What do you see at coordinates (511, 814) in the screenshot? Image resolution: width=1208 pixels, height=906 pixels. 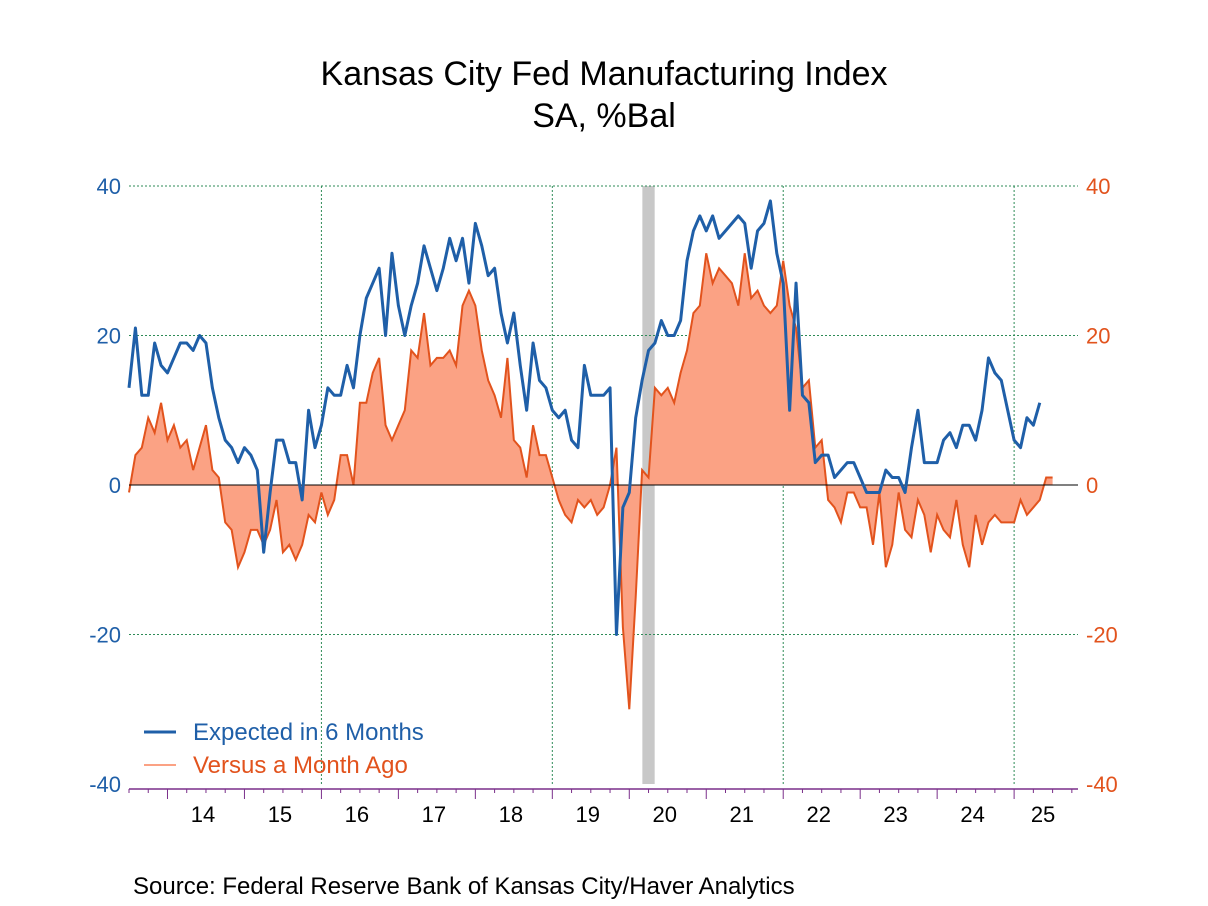 I see `x-tick-label: 18` at bounding box center [511, 814].